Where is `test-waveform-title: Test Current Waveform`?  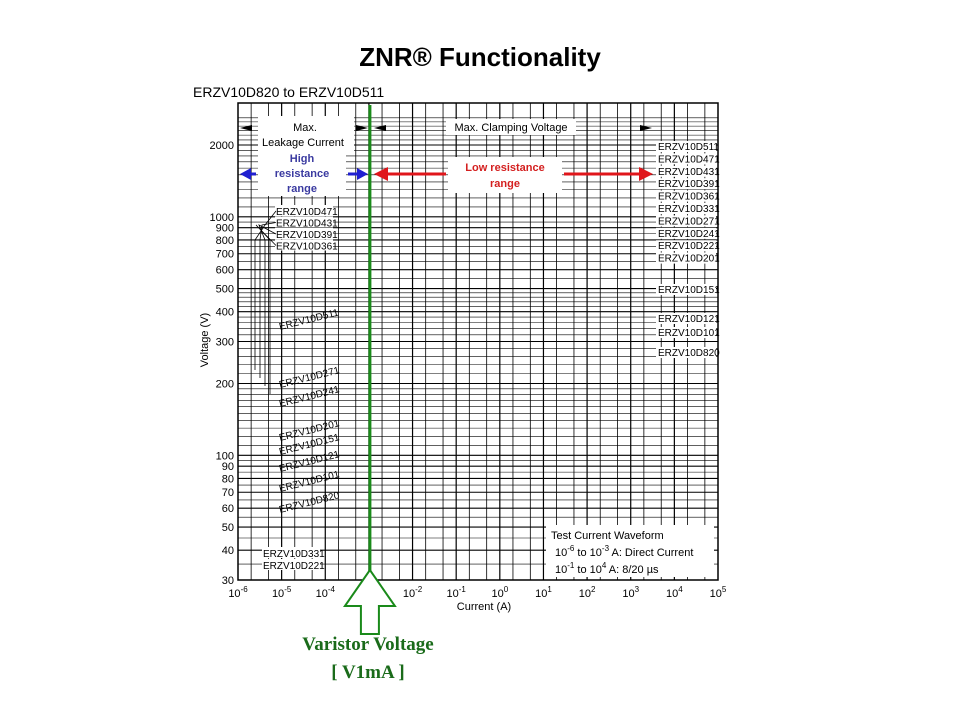
test-waveform-title: Test Current Waveform is located at coordinates (607, 536).